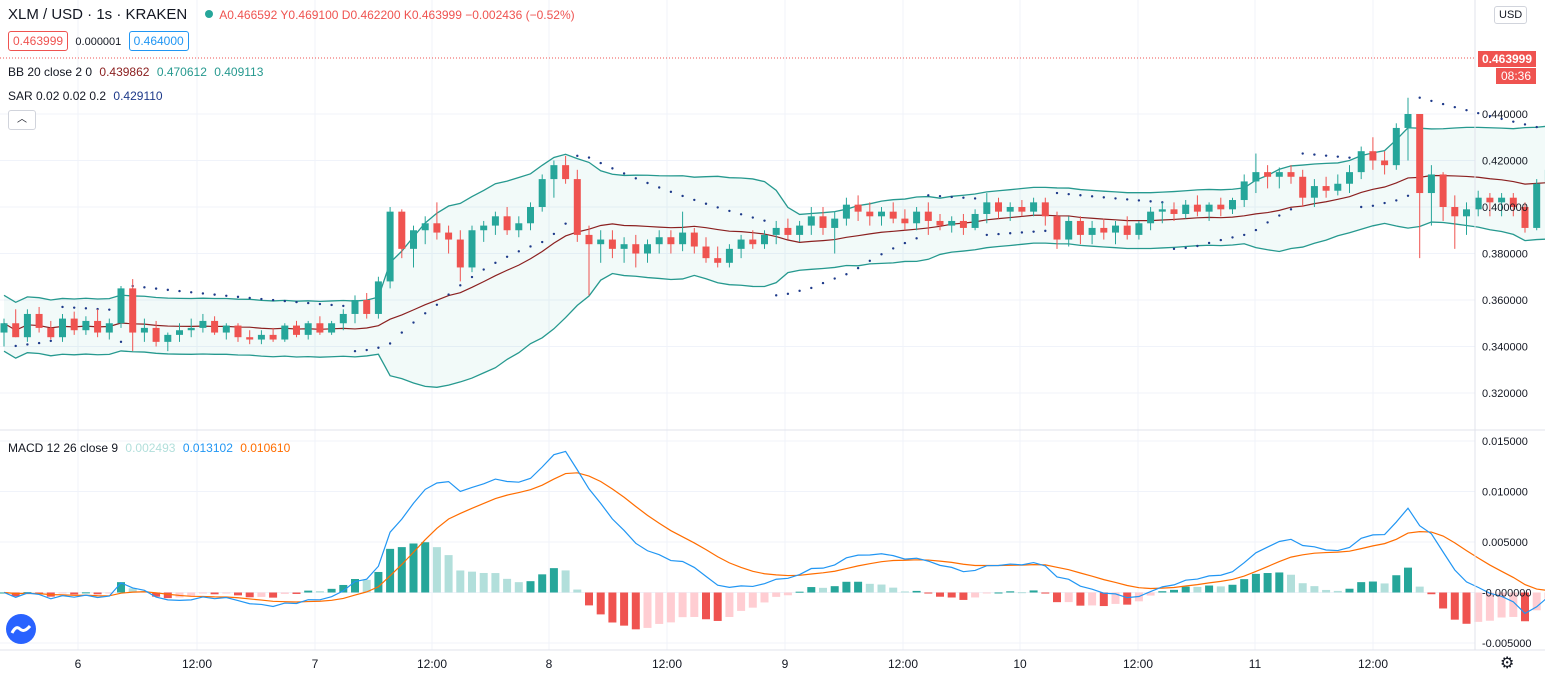 The width and height of the screenshot is (1545, 675). What do you see at coordinates (98, 14) in the screenshot?
I see `symbol-title: XLM / USD · 1s · KRAKEN` at bounding box center [98, 14].